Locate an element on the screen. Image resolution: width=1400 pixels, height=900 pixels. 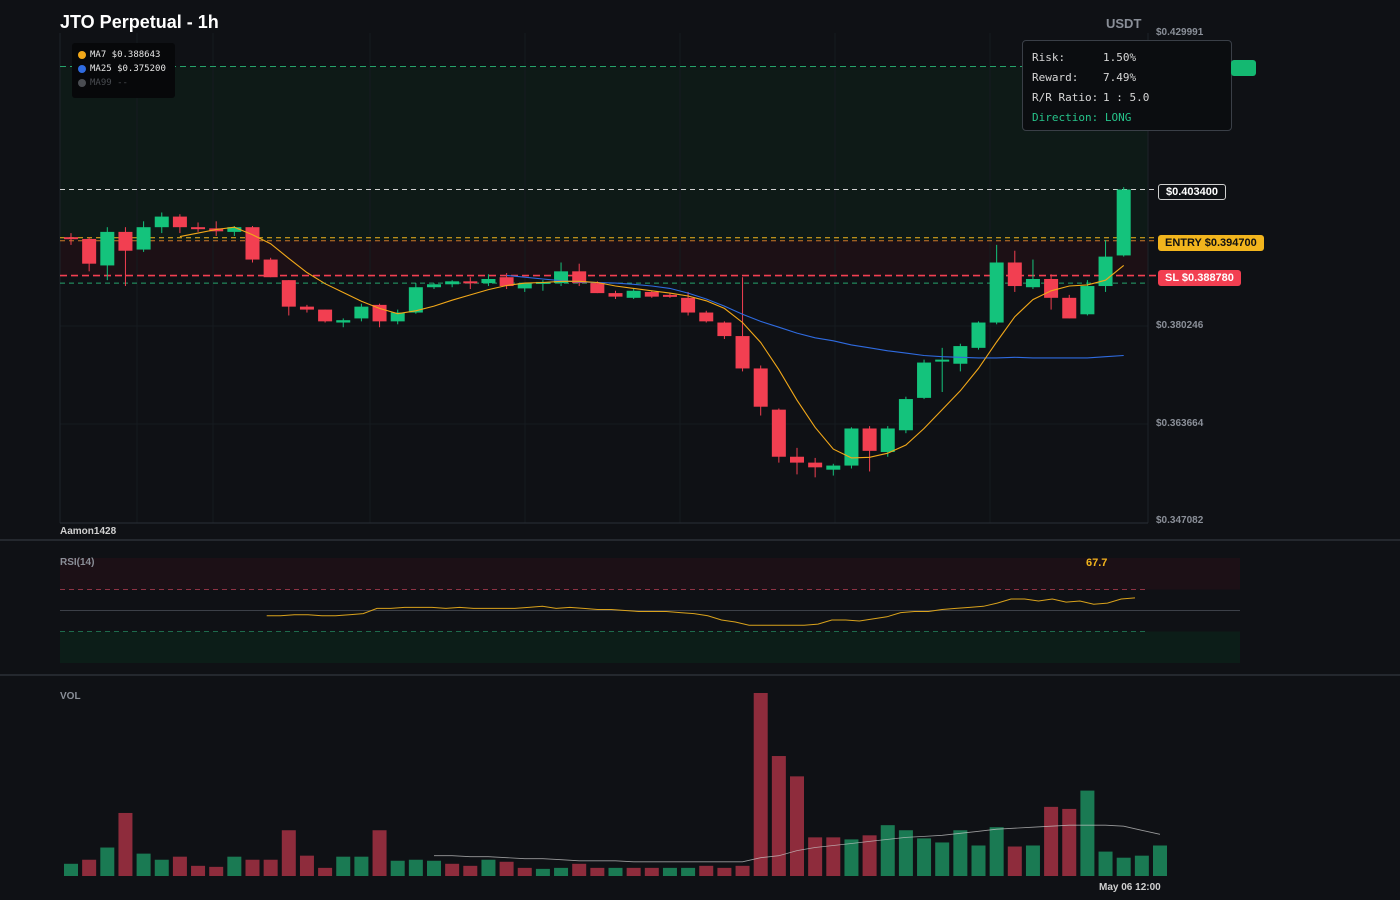
risk-value: 1.50% is located at coordinates (1120, 57).